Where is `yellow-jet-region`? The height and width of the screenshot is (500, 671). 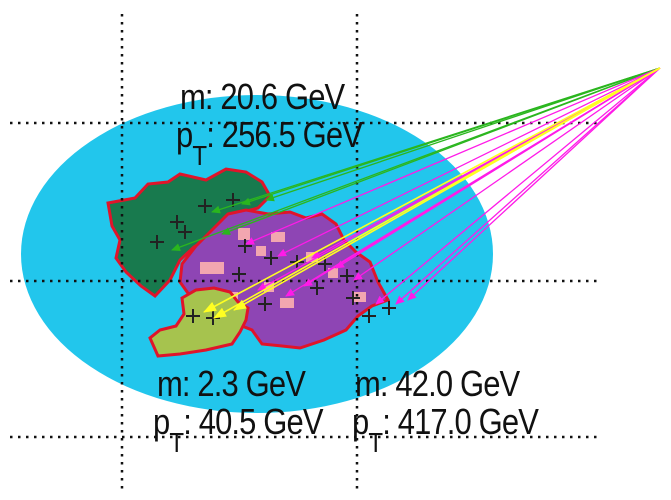
yellow-jet-region is located at coordinates (199, 322).